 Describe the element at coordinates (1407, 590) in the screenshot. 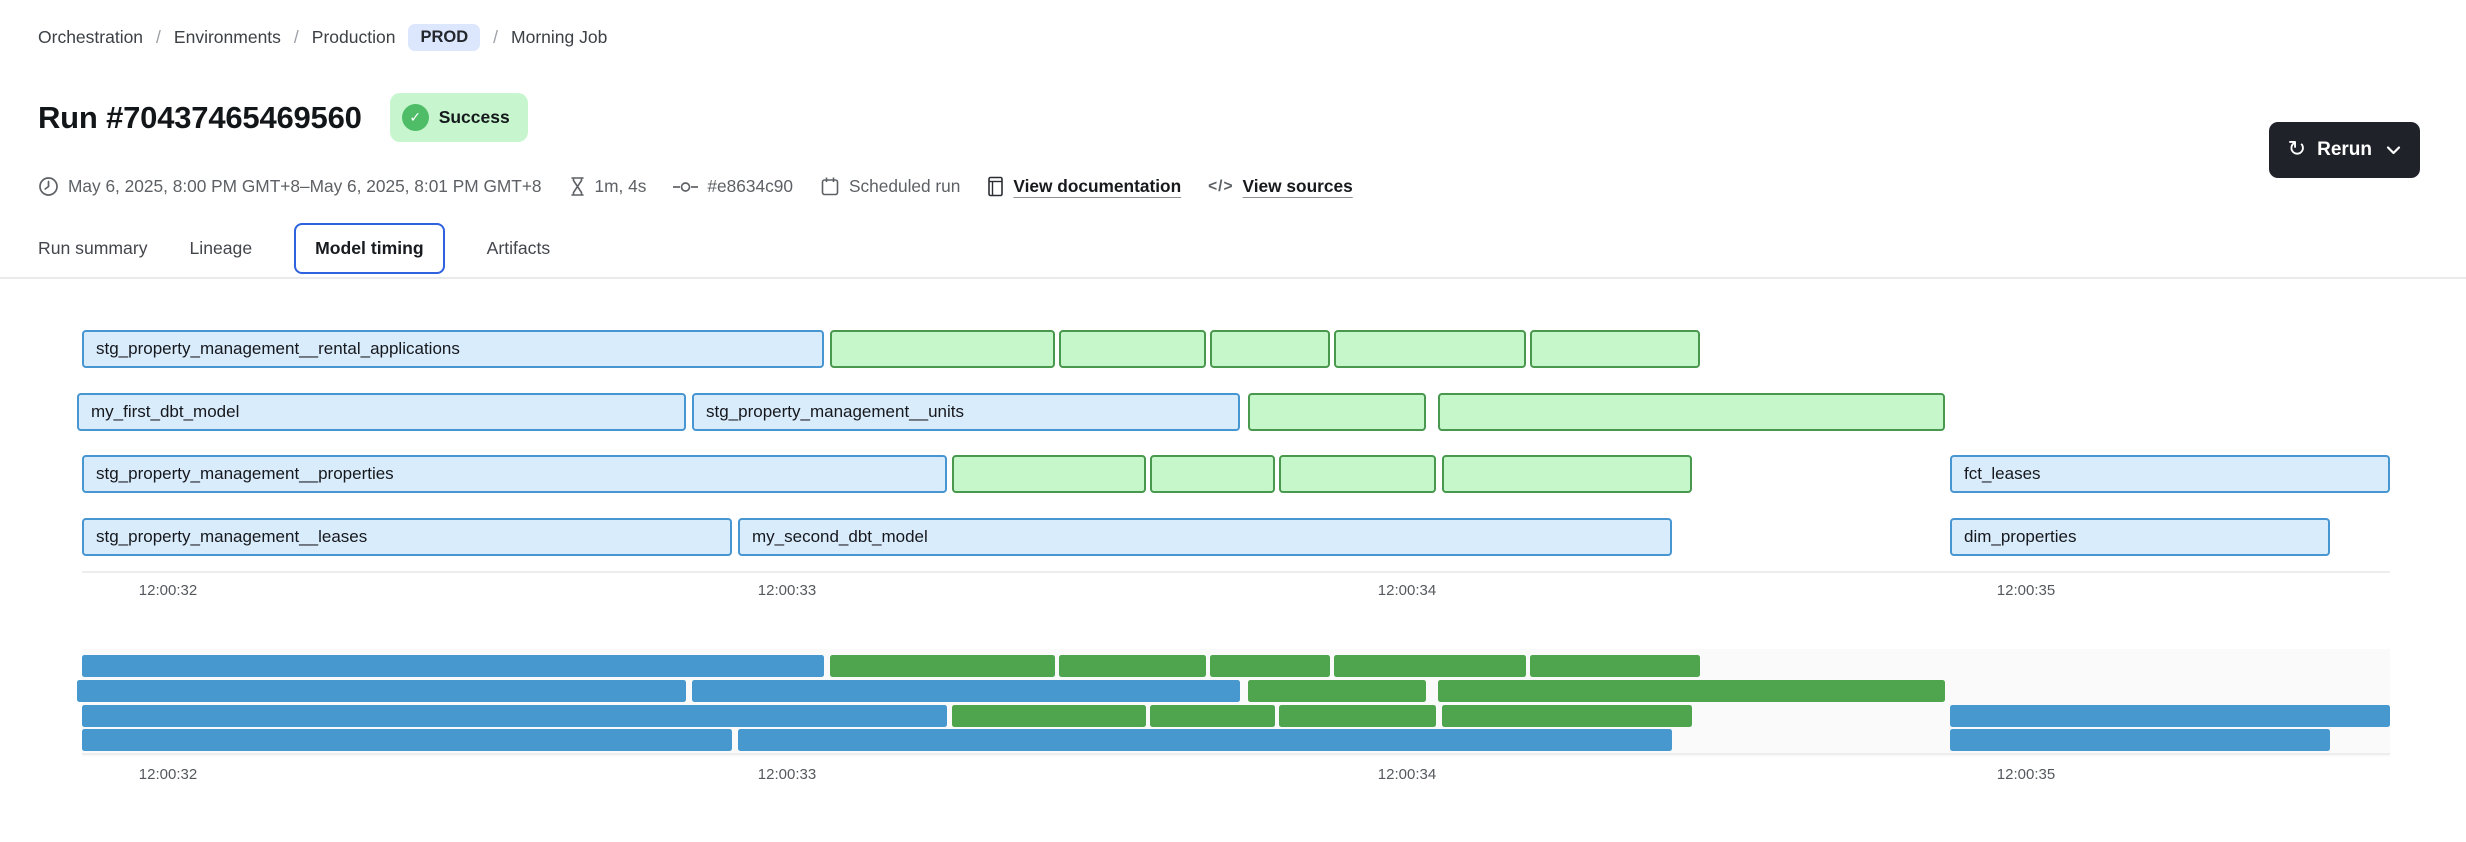

I see `gantt-axis-tick-label: 12:00:34` at that location.